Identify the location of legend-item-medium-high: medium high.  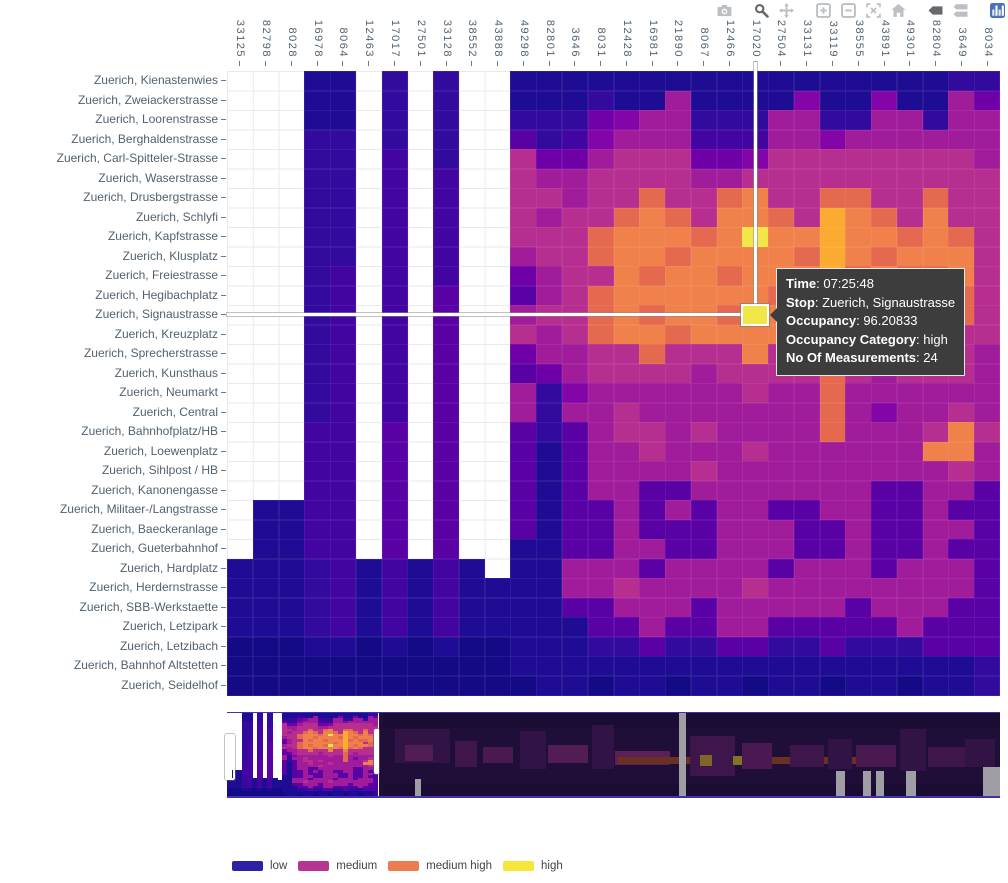
(440, 866).